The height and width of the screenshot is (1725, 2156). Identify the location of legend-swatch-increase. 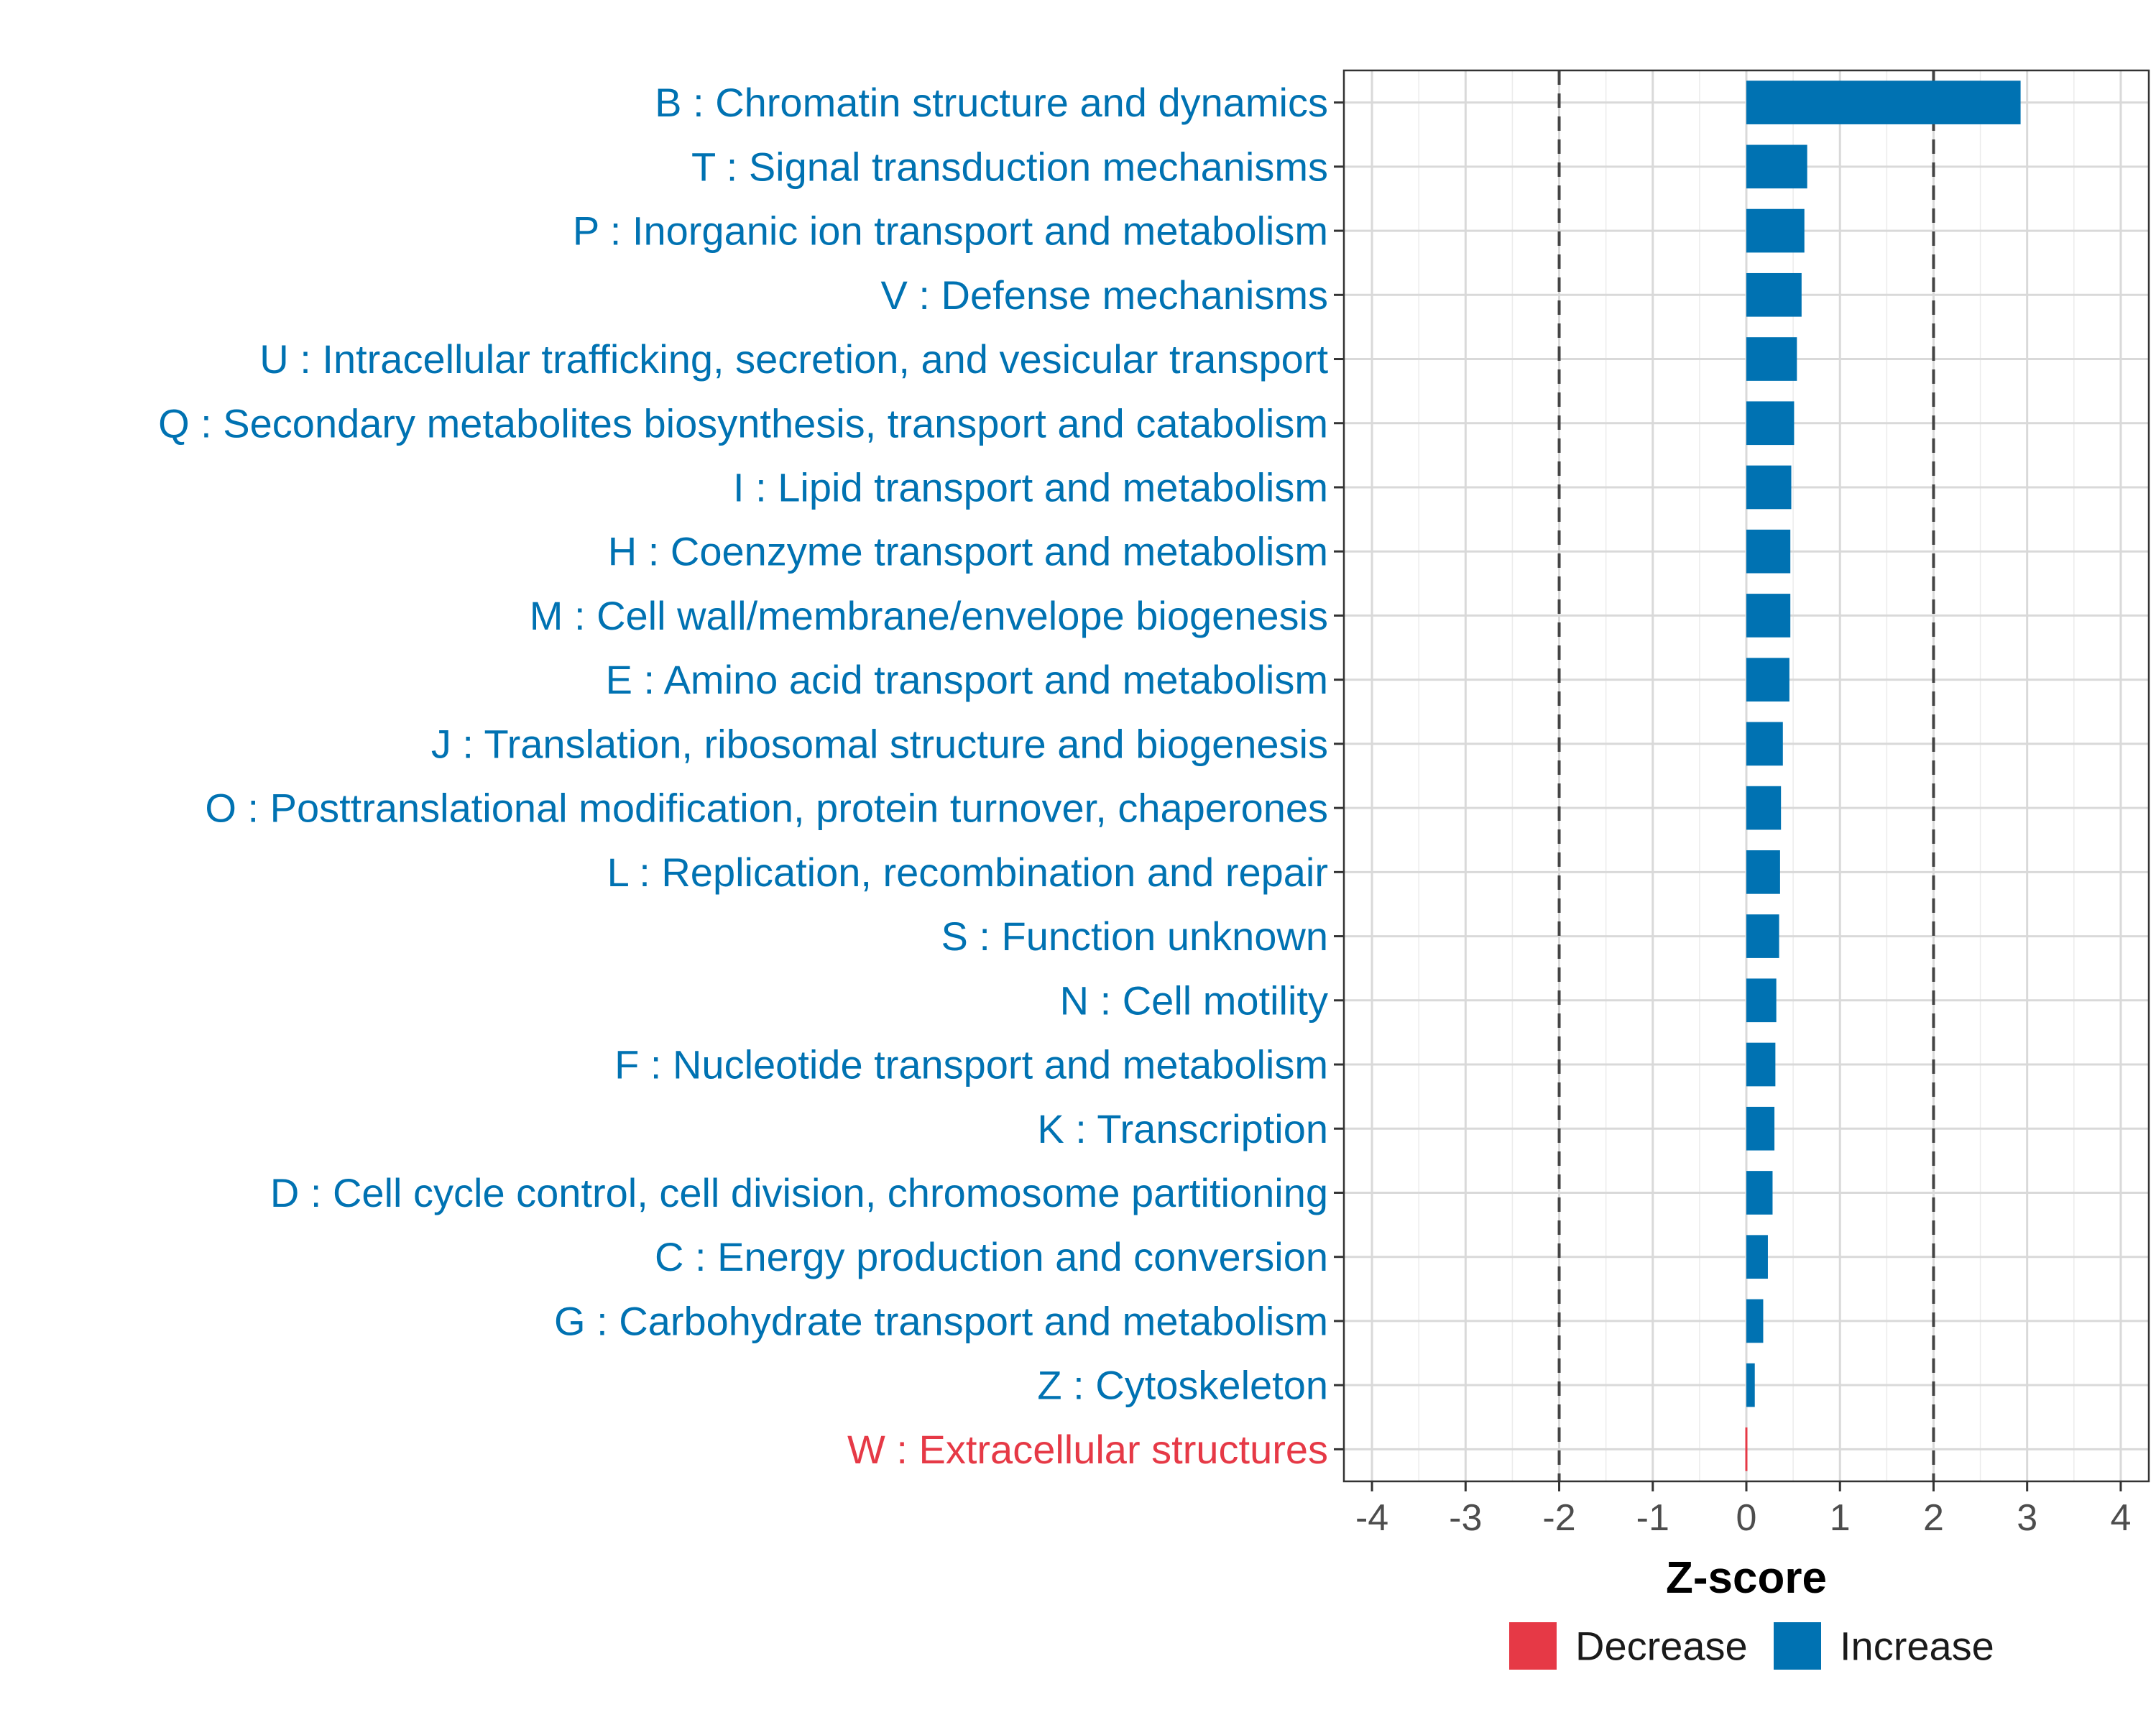
(1798, 1646).